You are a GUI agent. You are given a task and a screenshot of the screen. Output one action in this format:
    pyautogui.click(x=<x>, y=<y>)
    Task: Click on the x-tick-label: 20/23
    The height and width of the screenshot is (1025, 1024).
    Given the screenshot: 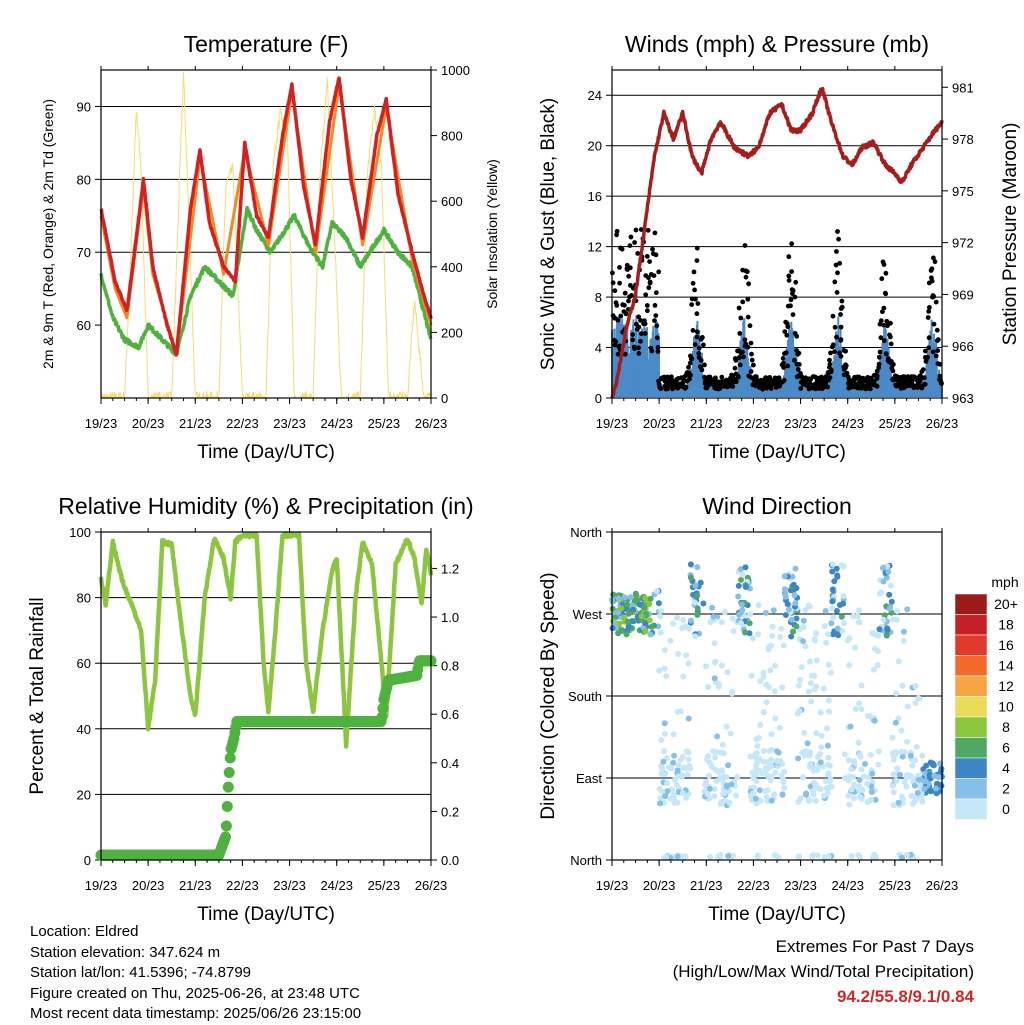 What is the action you would take?
    pyautogui.click(x=148, y=423)
    